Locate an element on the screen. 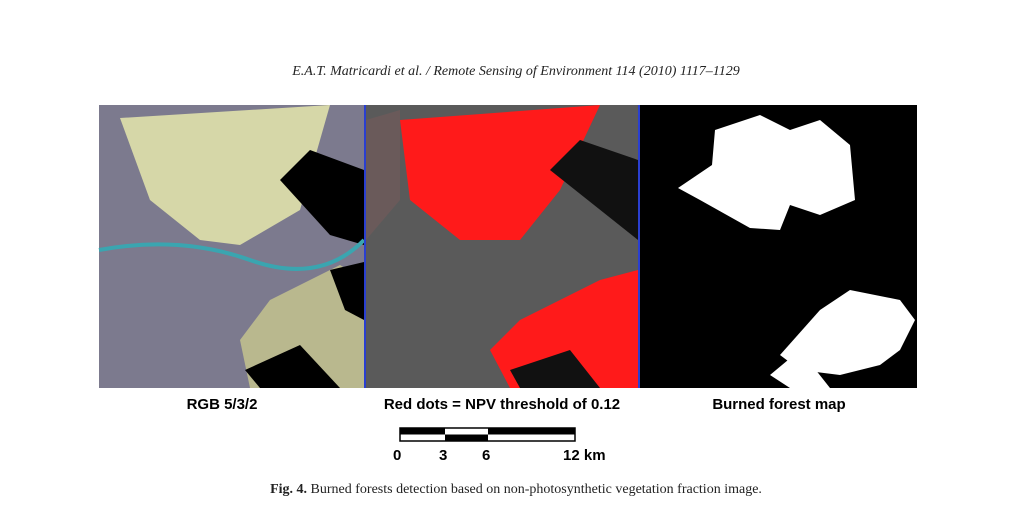 The image size is (1032, 517). panel-label: RGB 5/3/2 is located at coordinates (222, 404).